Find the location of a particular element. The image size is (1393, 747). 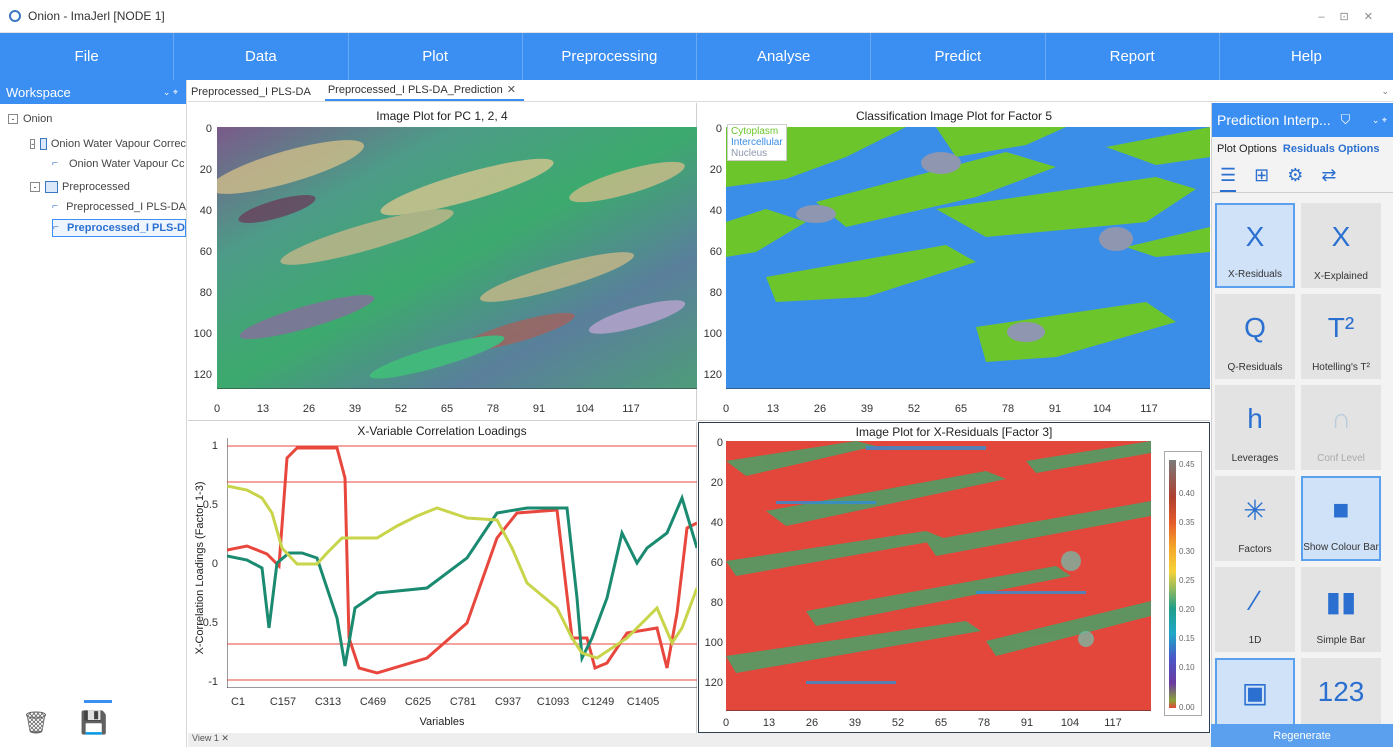

x-residuals-icon: X is located at coordinates (1255, 236).